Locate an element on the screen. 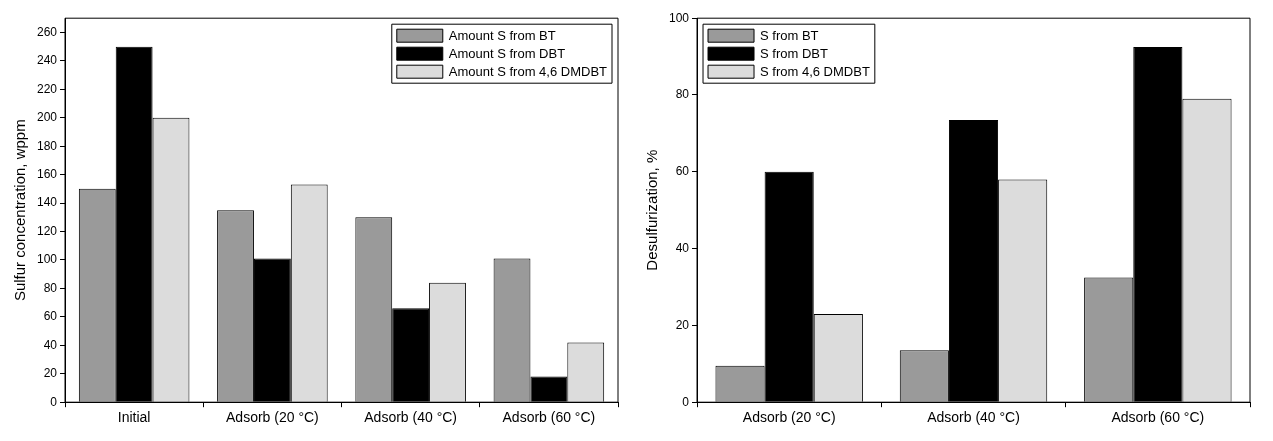 The width and height of the screenshot is (1273, 441). y-tick-label: 160 is located at coordinates (47, 173).